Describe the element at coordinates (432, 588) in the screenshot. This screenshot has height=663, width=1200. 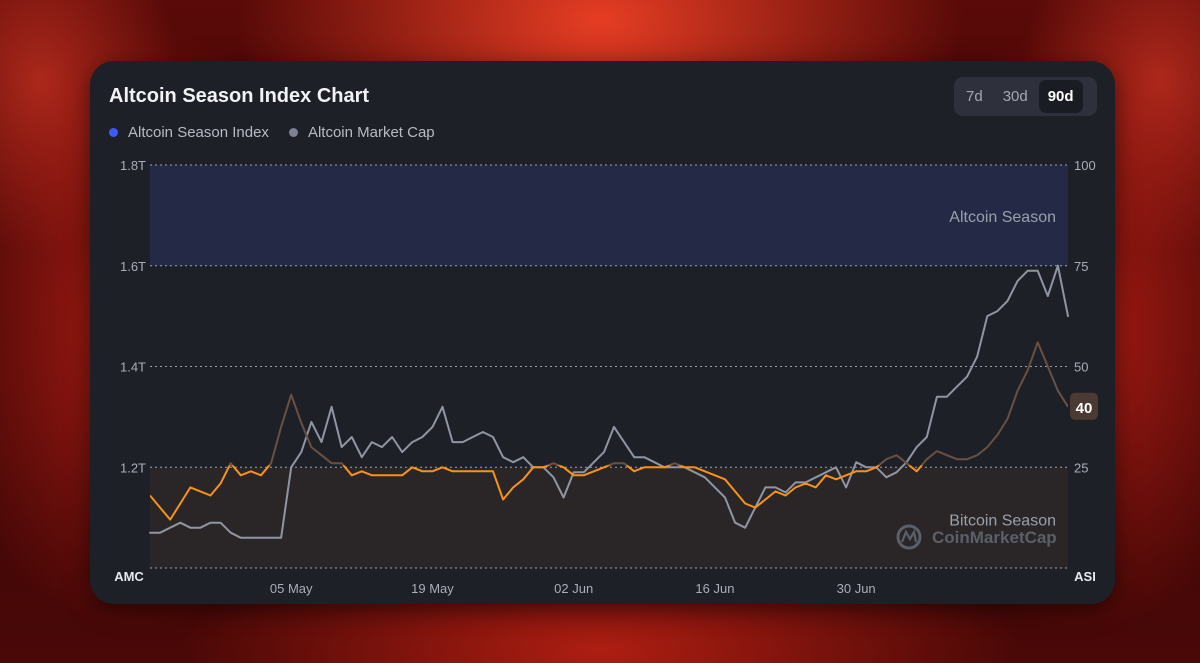
I see `x-axis-tick: 19 May` at that location.